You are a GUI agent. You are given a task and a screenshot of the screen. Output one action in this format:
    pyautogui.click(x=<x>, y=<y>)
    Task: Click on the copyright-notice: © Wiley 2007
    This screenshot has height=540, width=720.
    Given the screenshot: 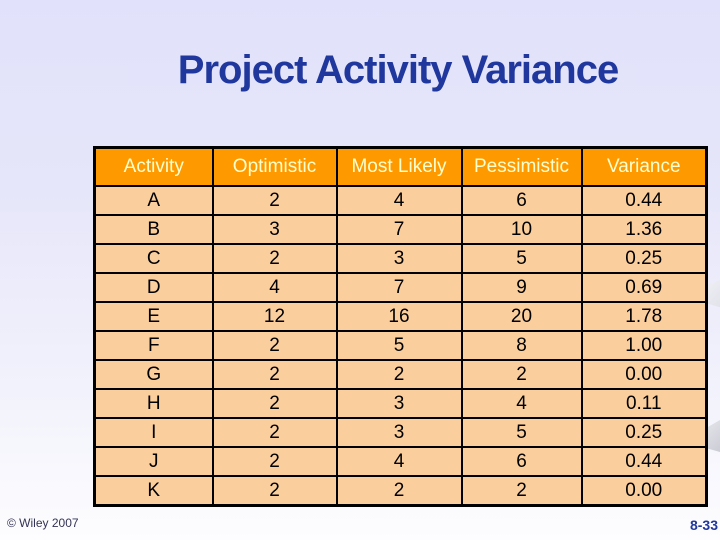 What is the action you would take?
    pyautogui.click(x=43, y=523)
    